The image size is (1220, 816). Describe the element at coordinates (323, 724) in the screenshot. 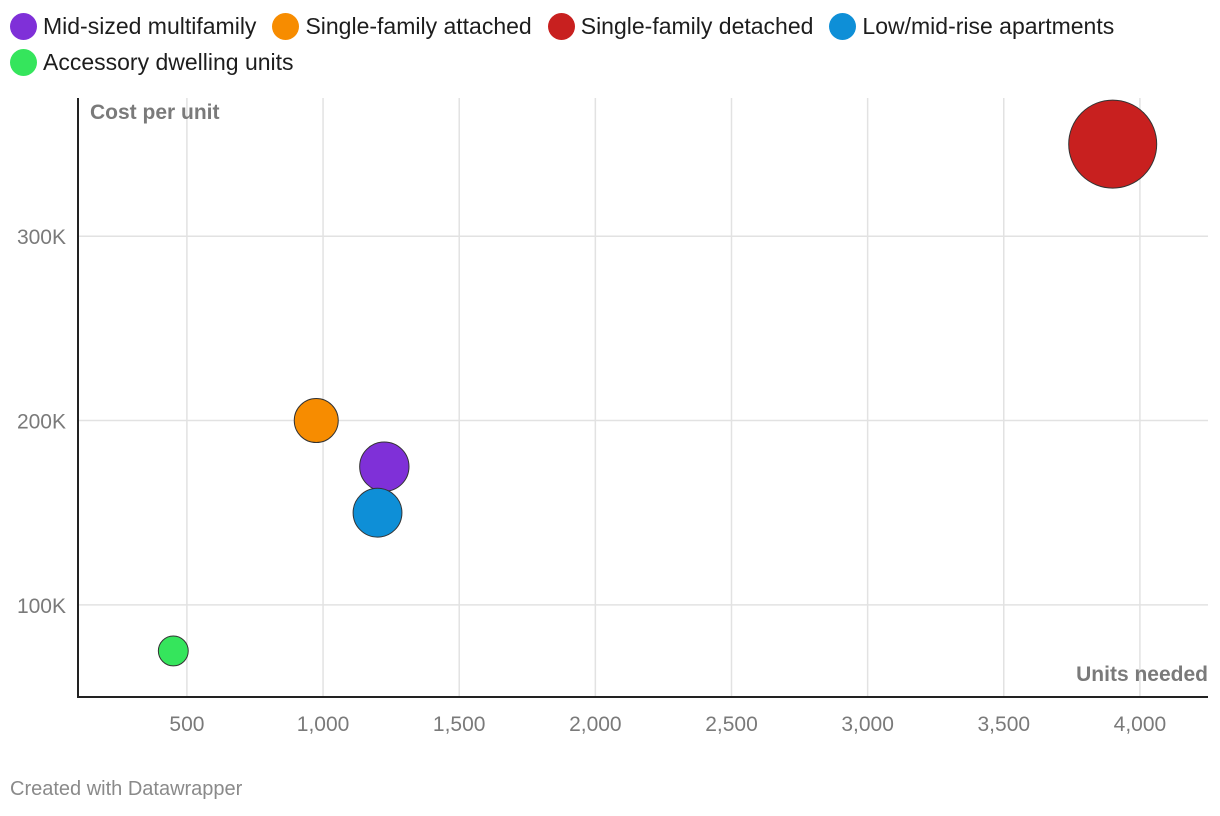

I see `x-tick-label: 1,000` at that location.